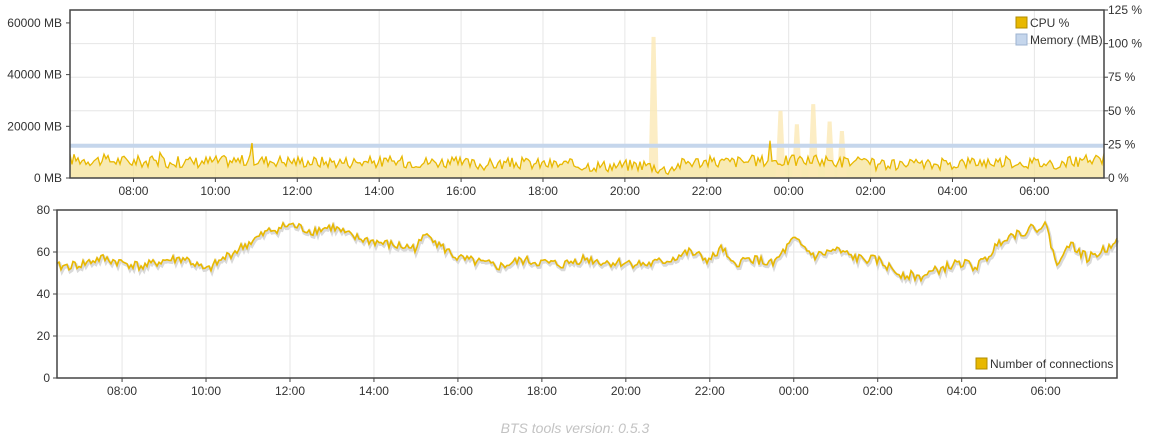 The image size is (1150, 441). What do you see at coordinates (1122, 144) in the screenshot?
I see `cpu-tick-label-1: 25 %` at bounding box center [1122, 144].